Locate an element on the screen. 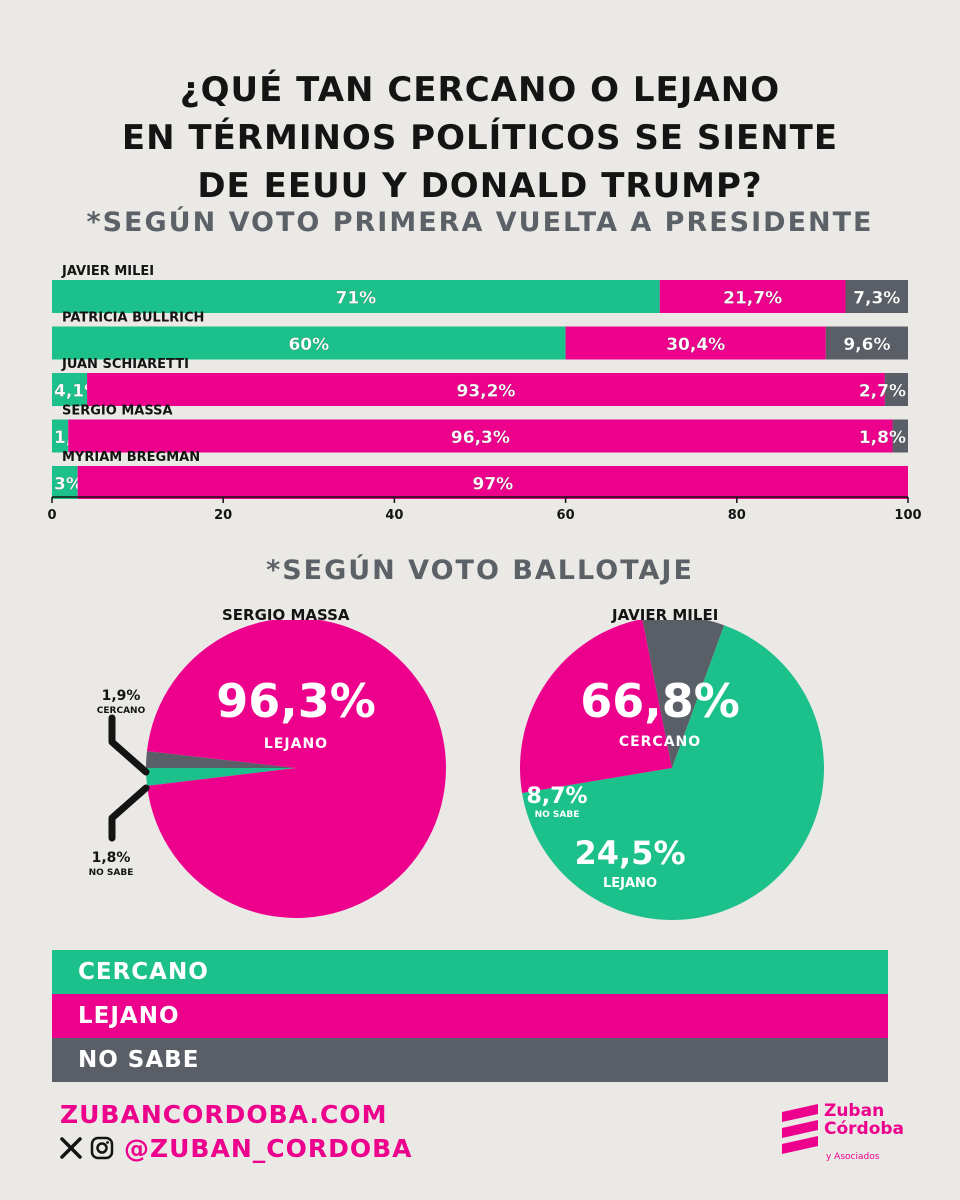  milei-main-value: 66,8% is located at coordinates (660, 701).